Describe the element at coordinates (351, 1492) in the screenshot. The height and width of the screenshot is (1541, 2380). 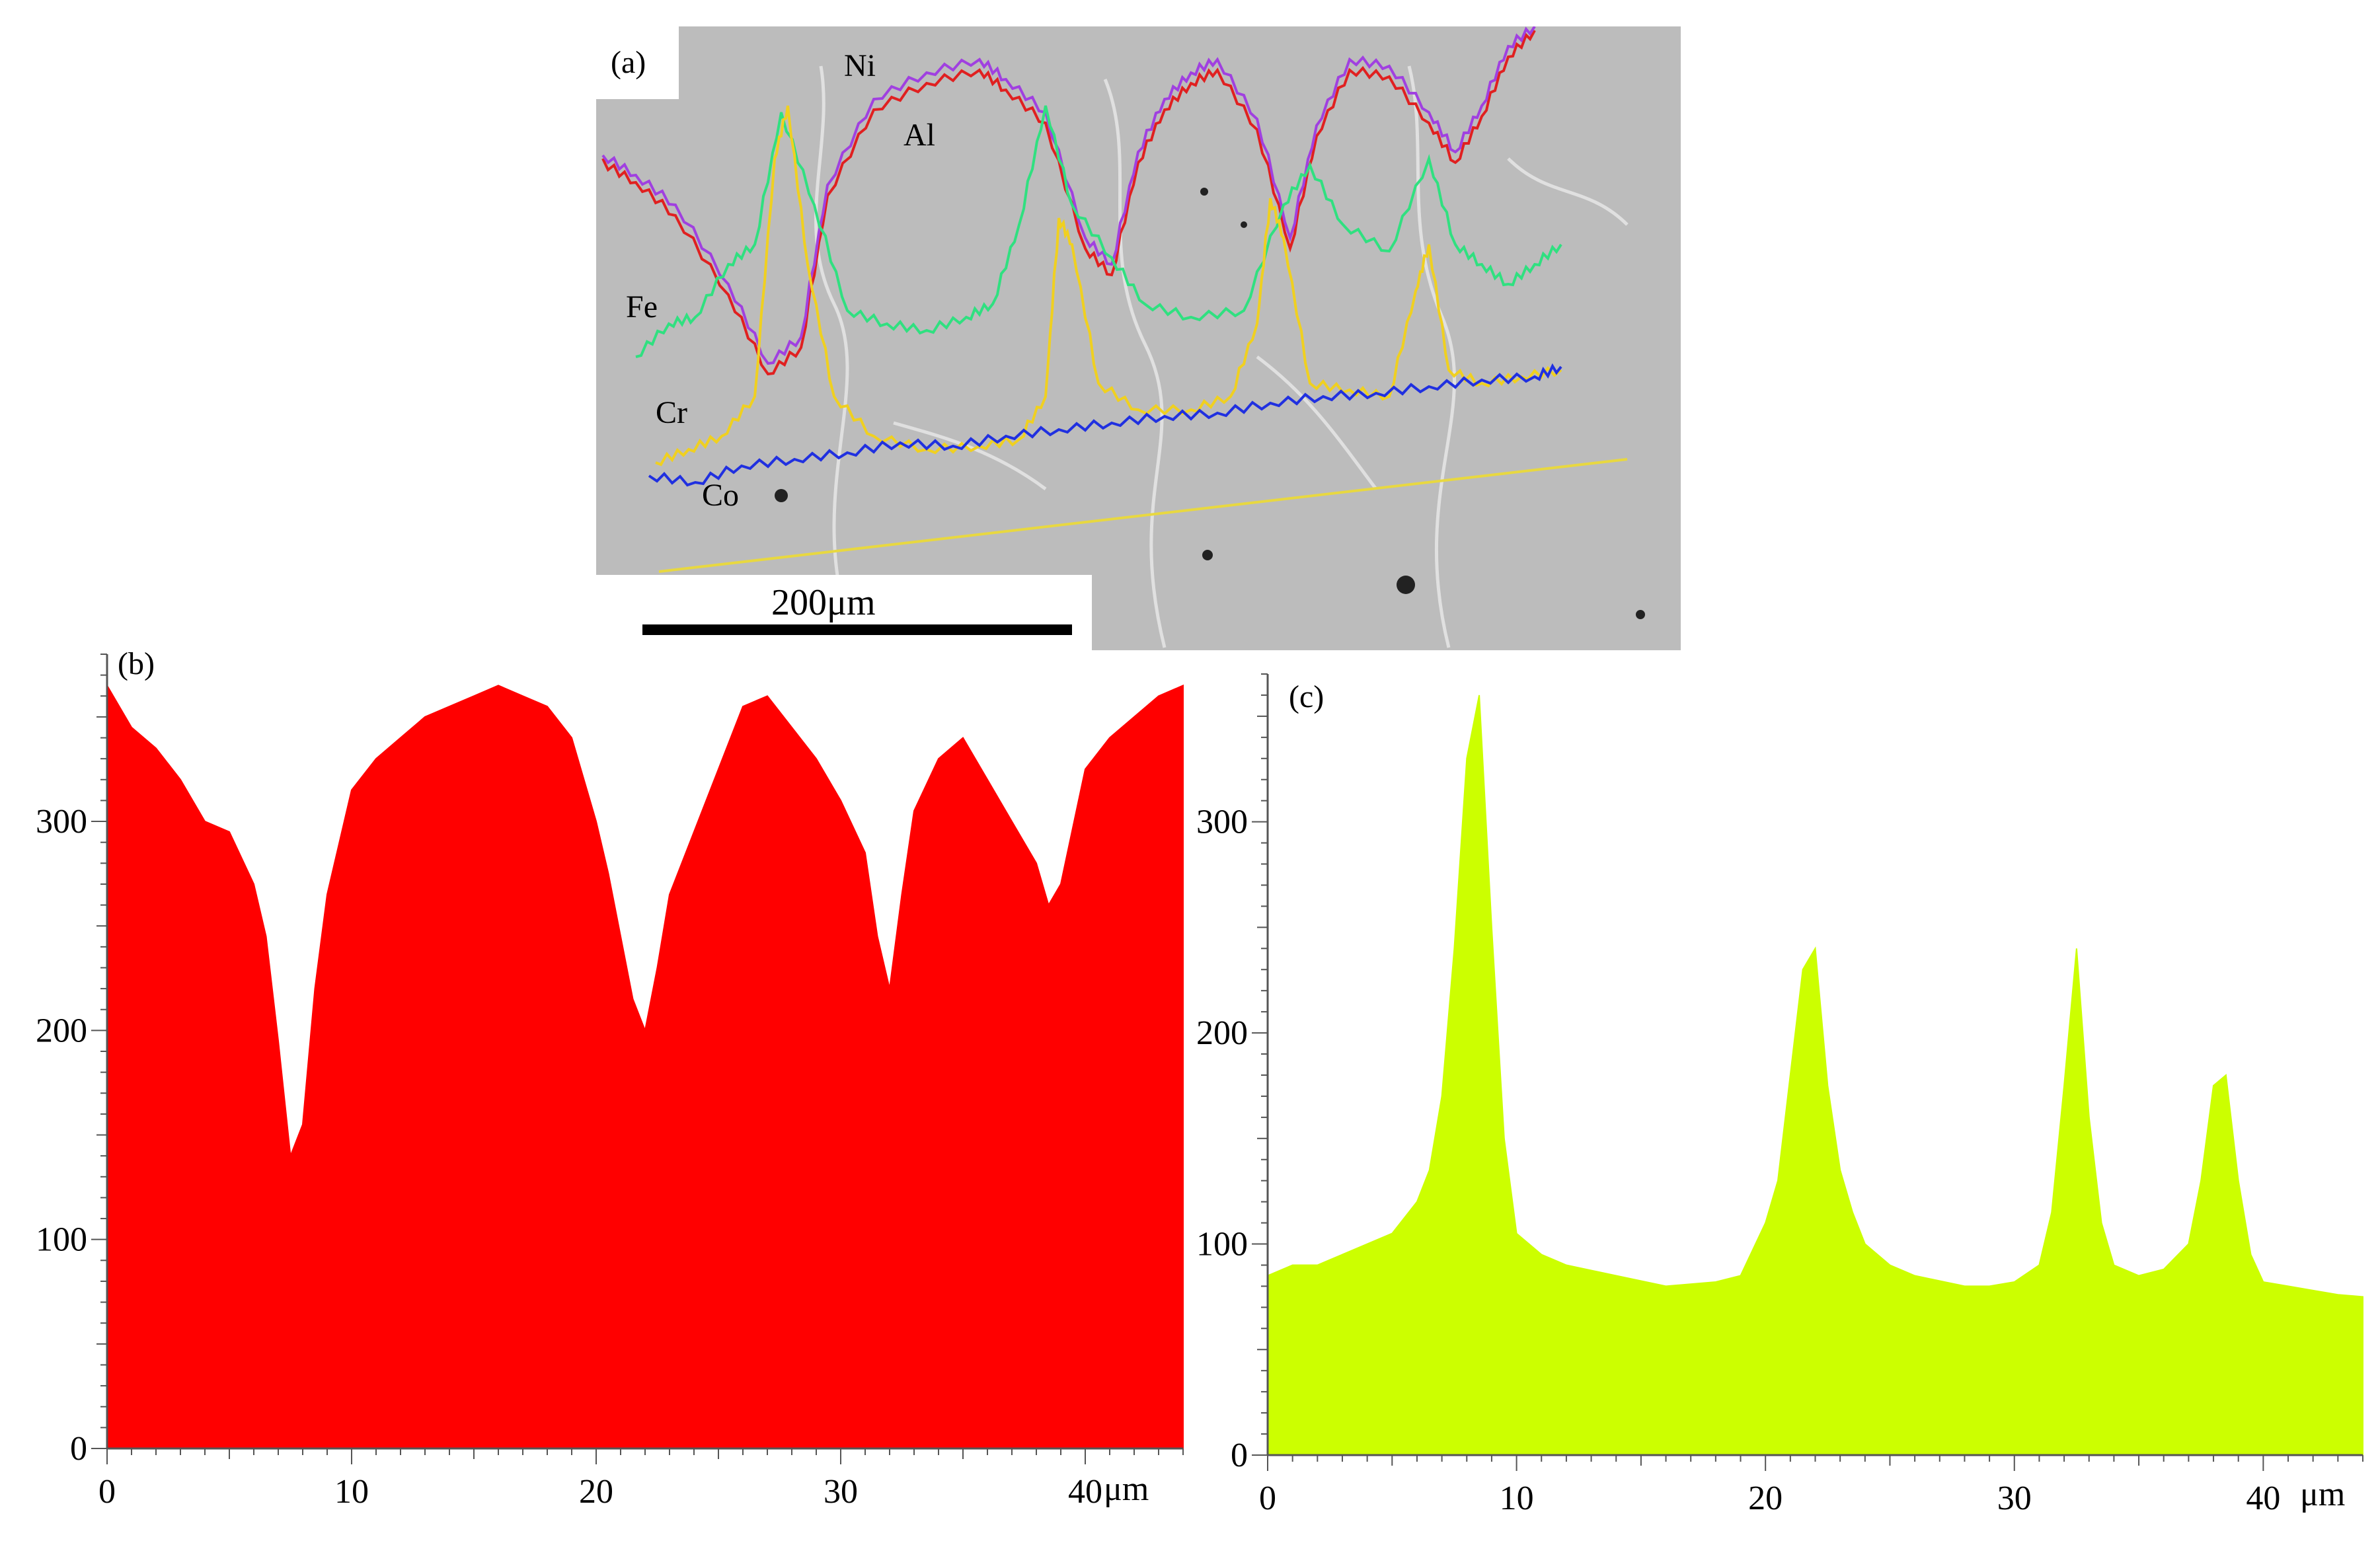
I see `chart-b-x-tick-label: 10` at that location.